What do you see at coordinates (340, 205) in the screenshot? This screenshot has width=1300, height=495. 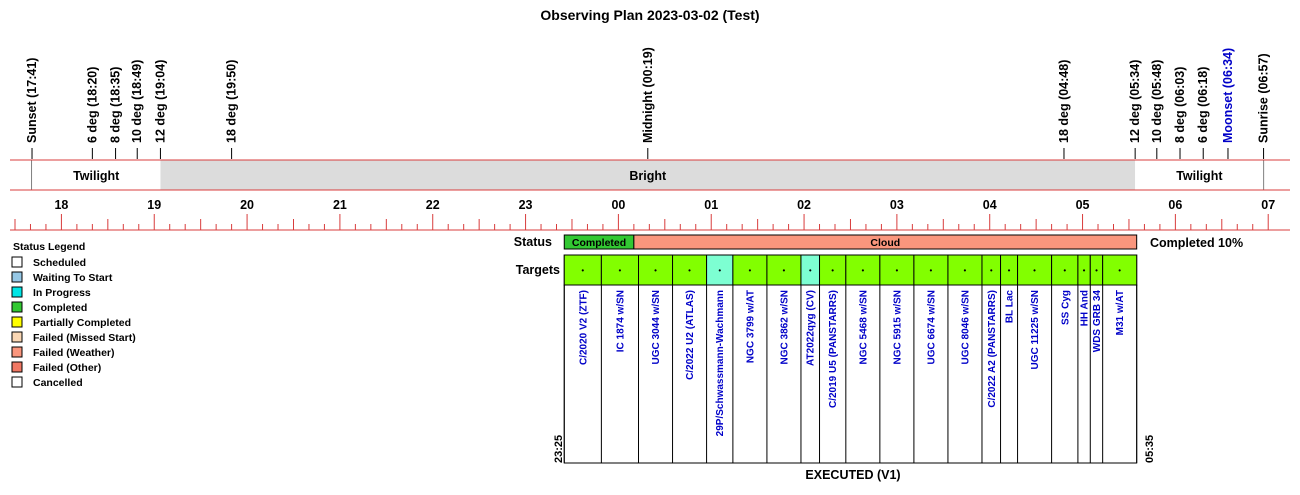 I see `hour-label-21: 21` at bounding box center [340, 205].